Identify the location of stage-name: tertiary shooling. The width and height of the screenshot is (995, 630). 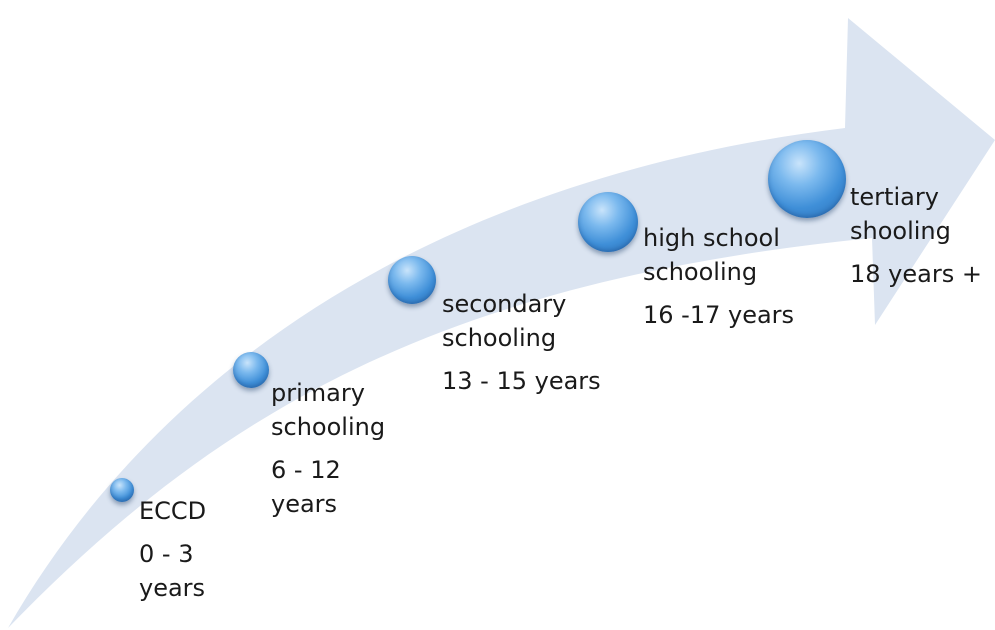
(900, 214).